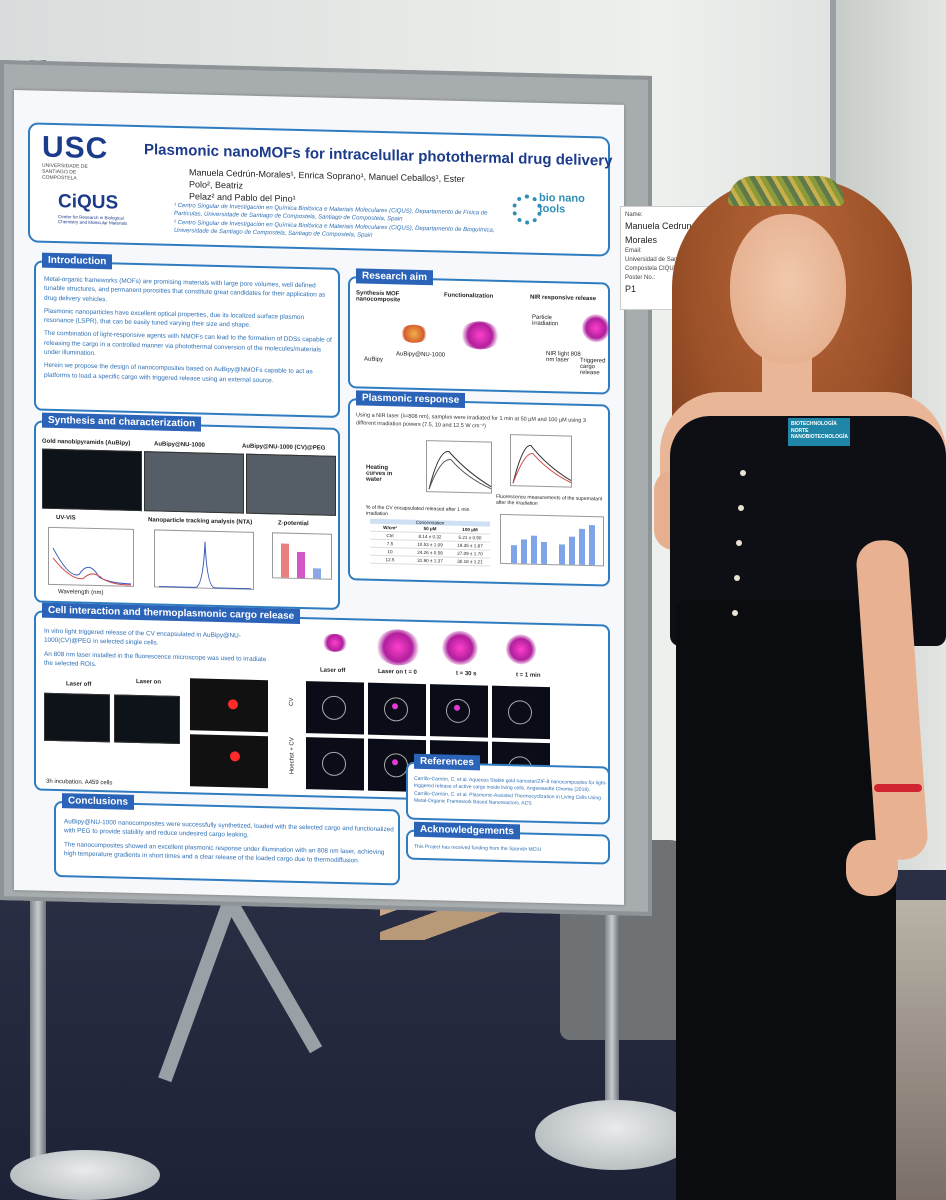 The height and width of the screenshot is (1200, 946). What do you see at coordinates (470, 529) in the screenshot?
I see `table-cell: 100 µM` at bounding box center [470, 529].